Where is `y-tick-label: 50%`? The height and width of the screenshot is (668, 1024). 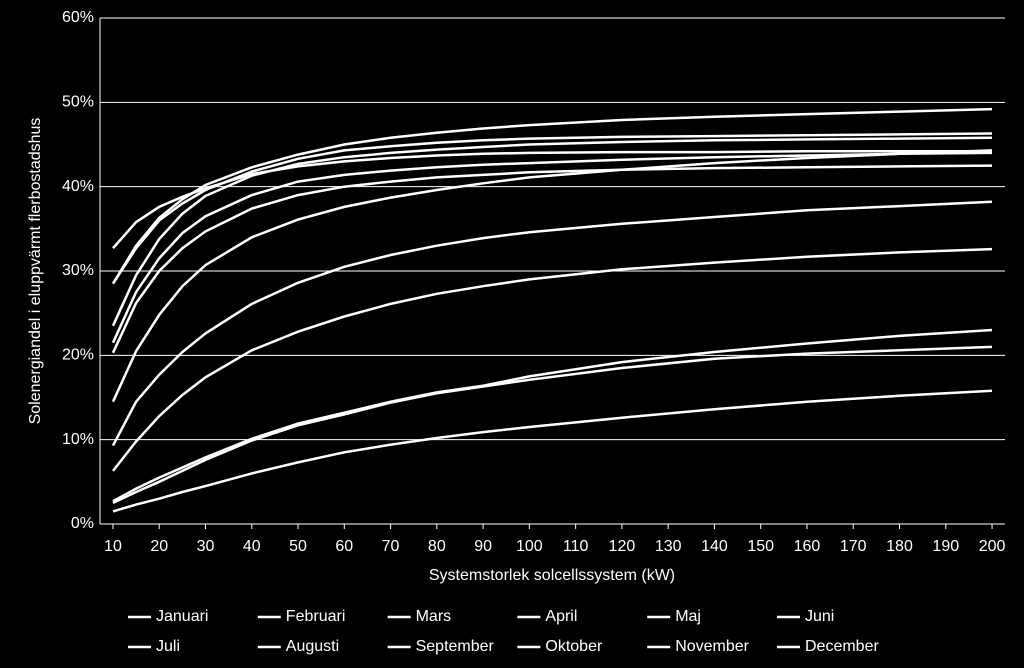 y-tick-label: 50% is located at coordinates (78, 102).